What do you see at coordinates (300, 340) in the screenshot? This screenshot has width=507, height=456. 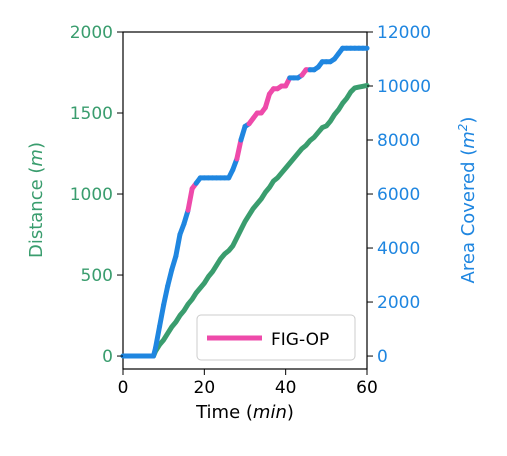 I see `legend-label: FIG-OP` at bounding box center [300, 340].